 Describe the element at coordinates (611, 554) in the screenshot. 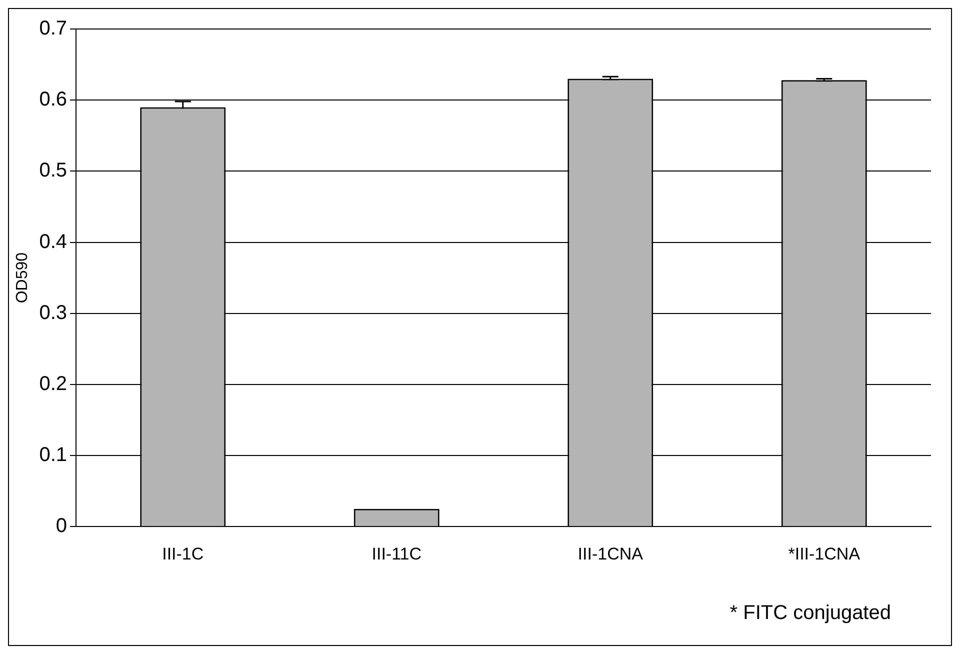

I see `x-tick-label: III-1CNA` at that location.